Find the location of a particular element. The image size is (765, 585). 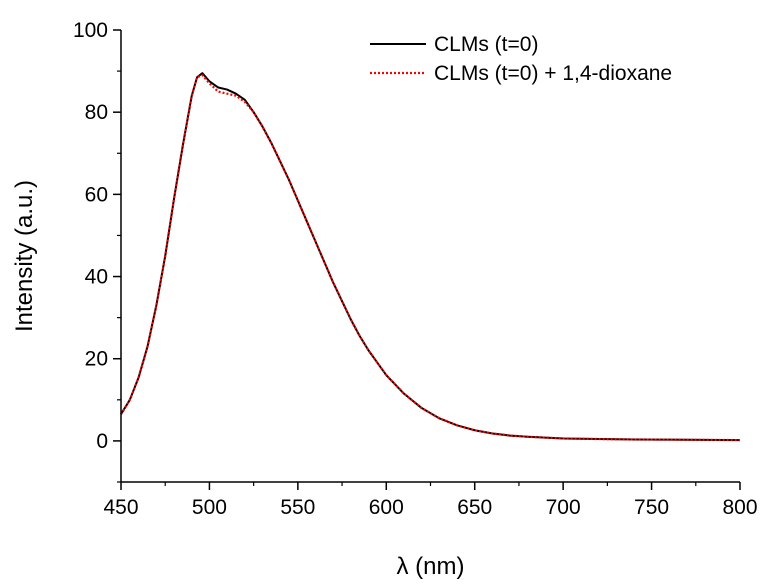

y-tick-label-80: 80 is located at coordinates (96, 112).